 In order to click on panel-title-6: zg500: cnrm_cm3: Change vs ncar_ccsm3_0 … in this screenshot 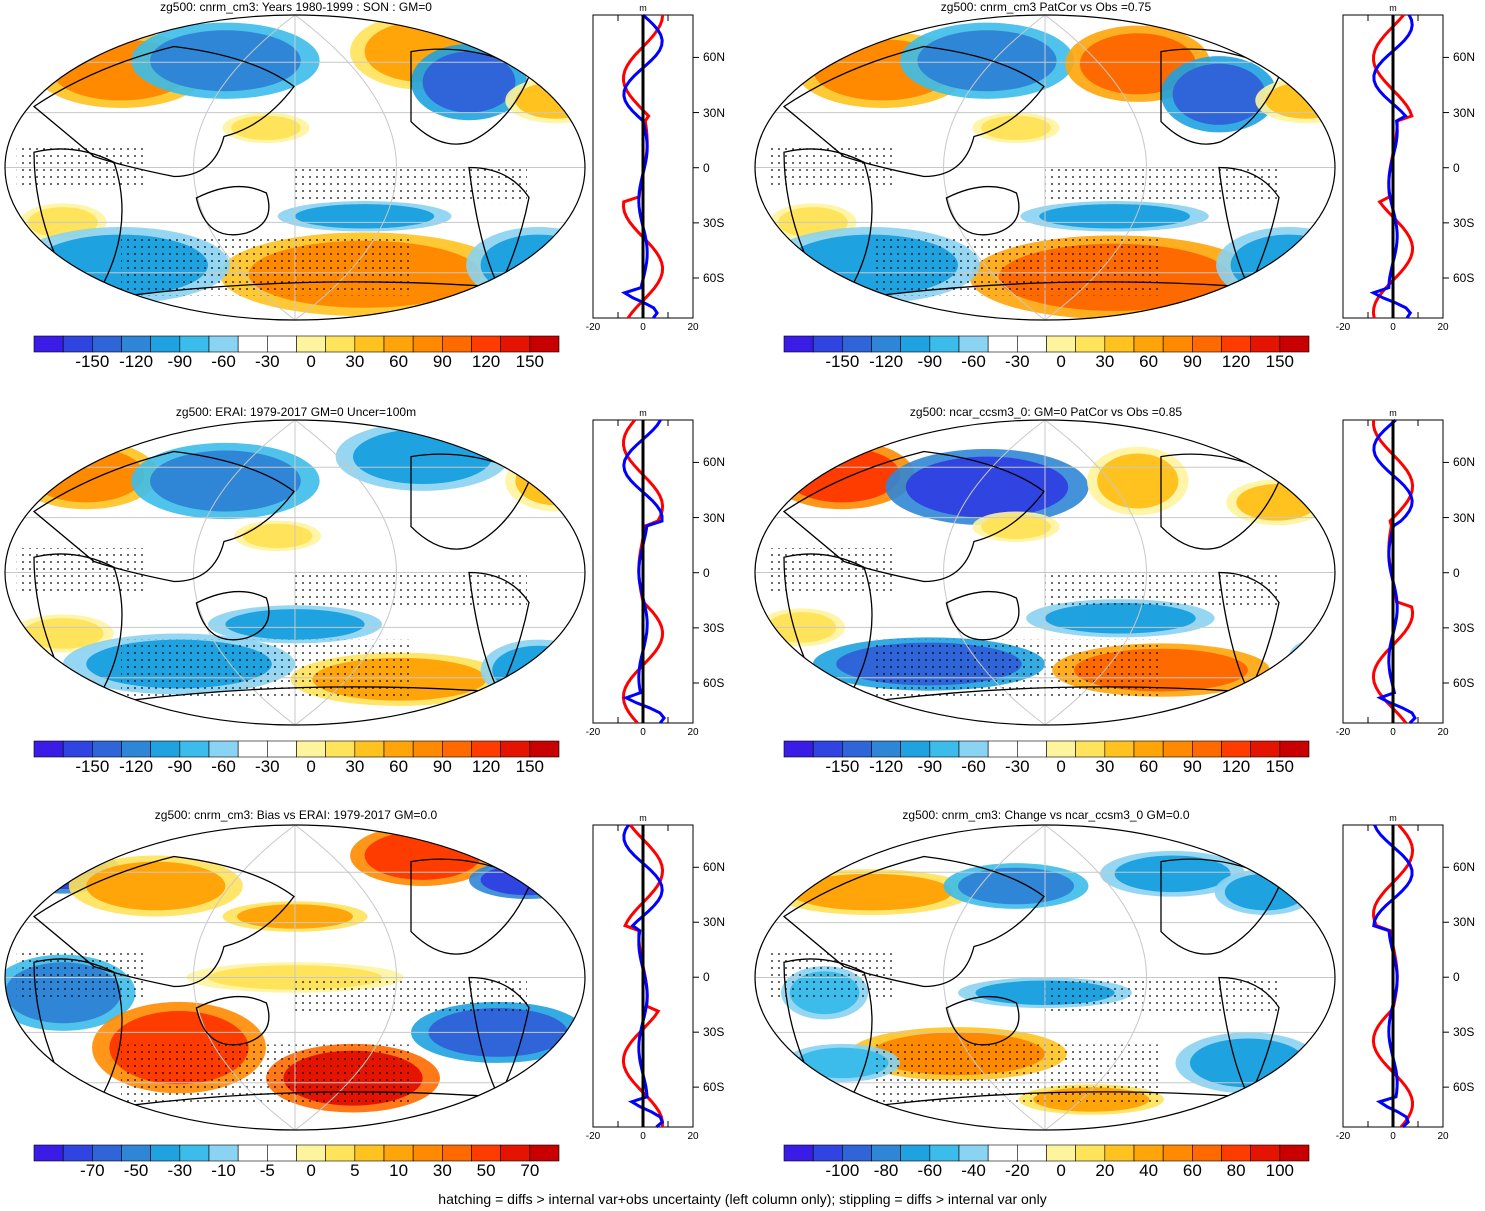, I will do `click(1046, 815)`.